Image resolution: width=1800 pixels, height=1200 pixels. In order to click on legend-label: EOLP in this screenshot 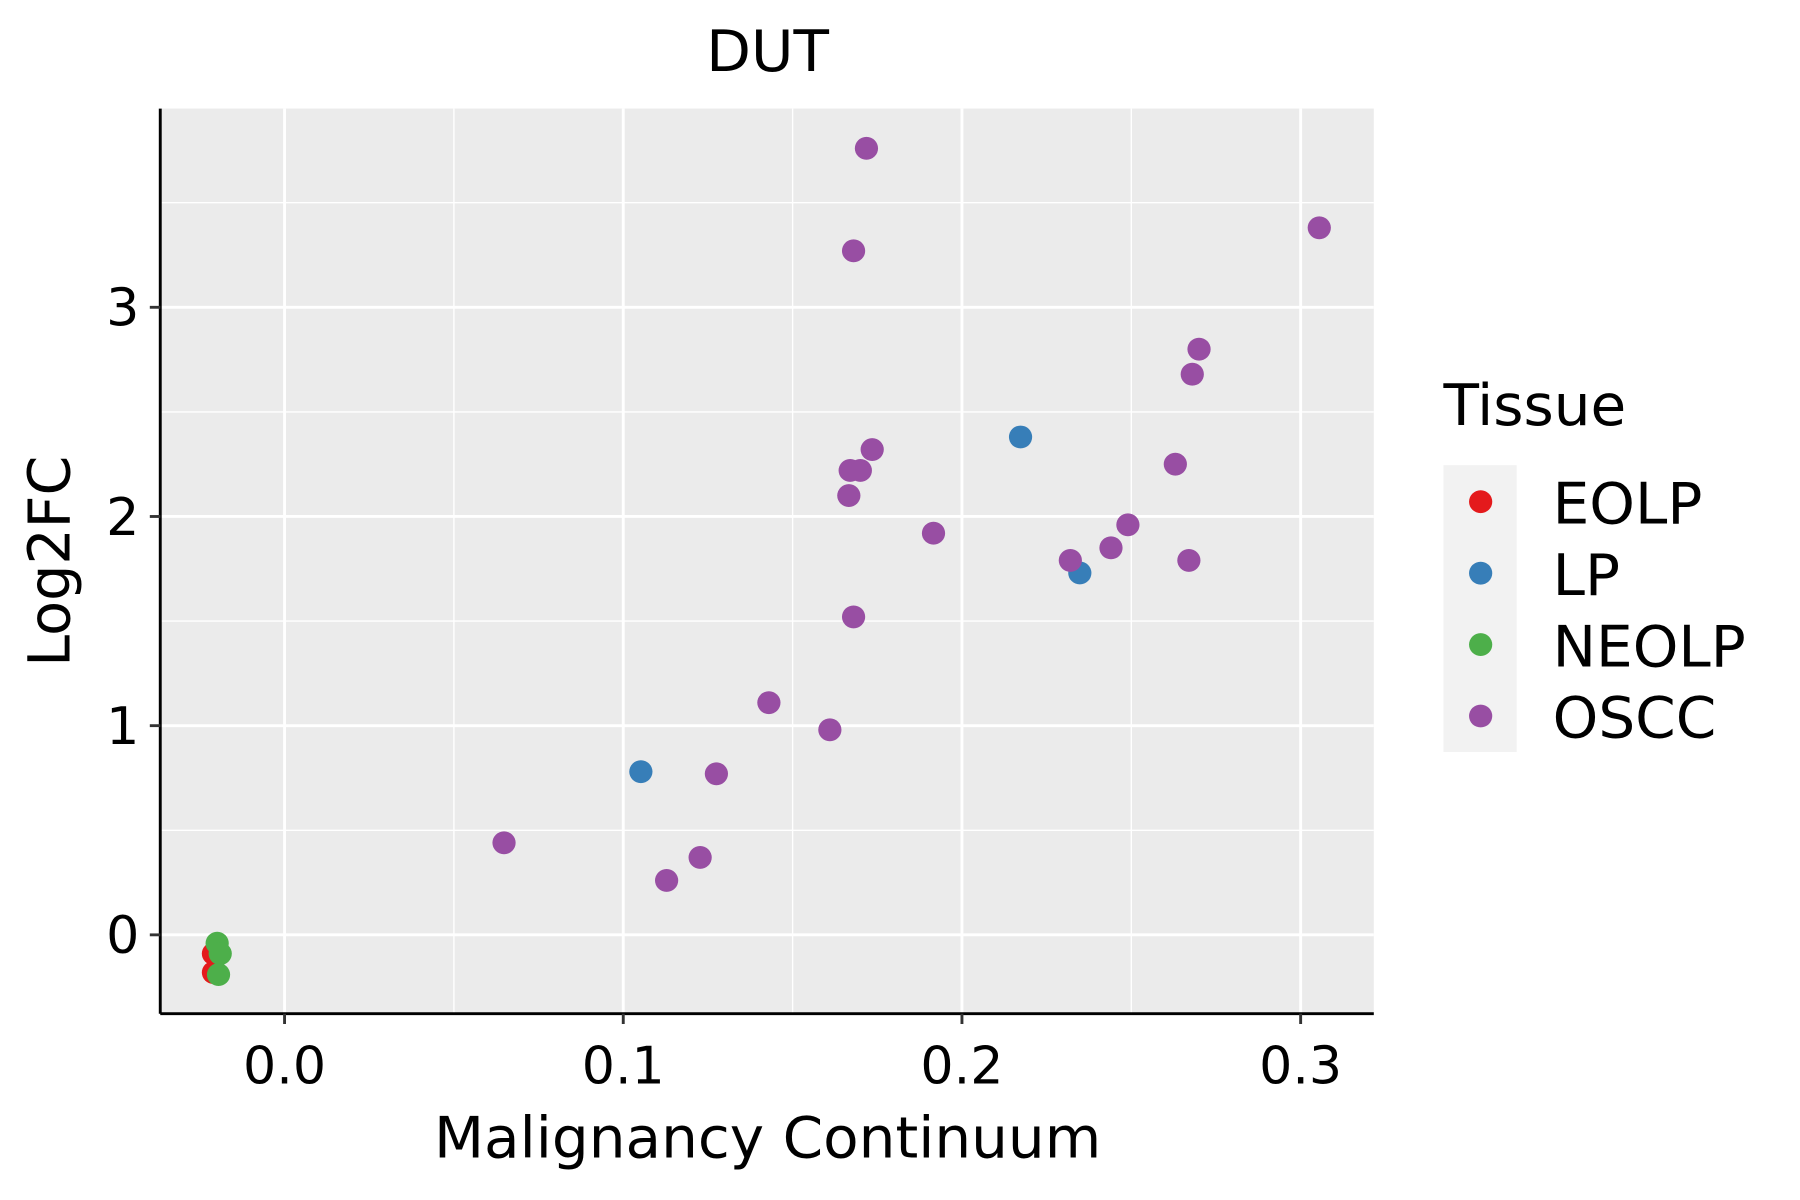, I will do `click(1628, 504)`.